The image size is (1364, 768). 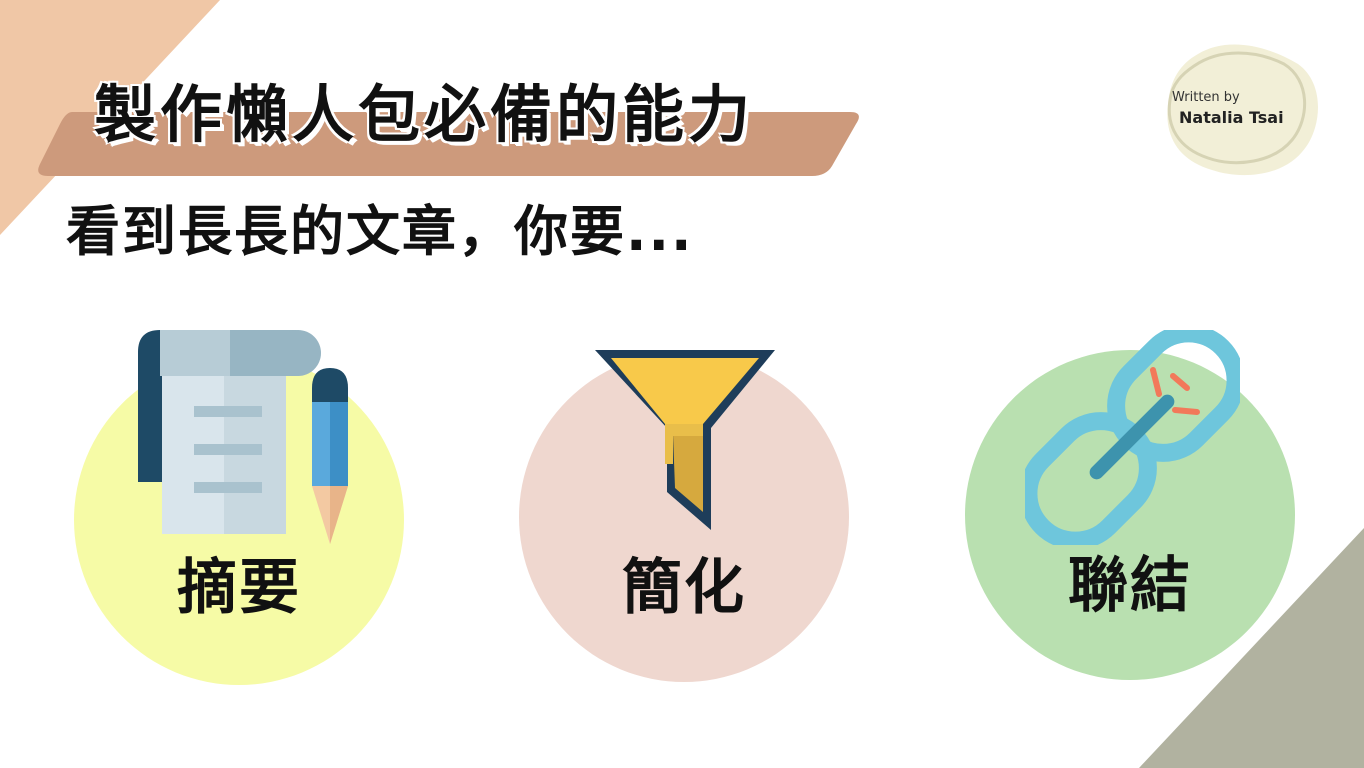 I want to click on funnel-icon, so click(x=685, y=440).